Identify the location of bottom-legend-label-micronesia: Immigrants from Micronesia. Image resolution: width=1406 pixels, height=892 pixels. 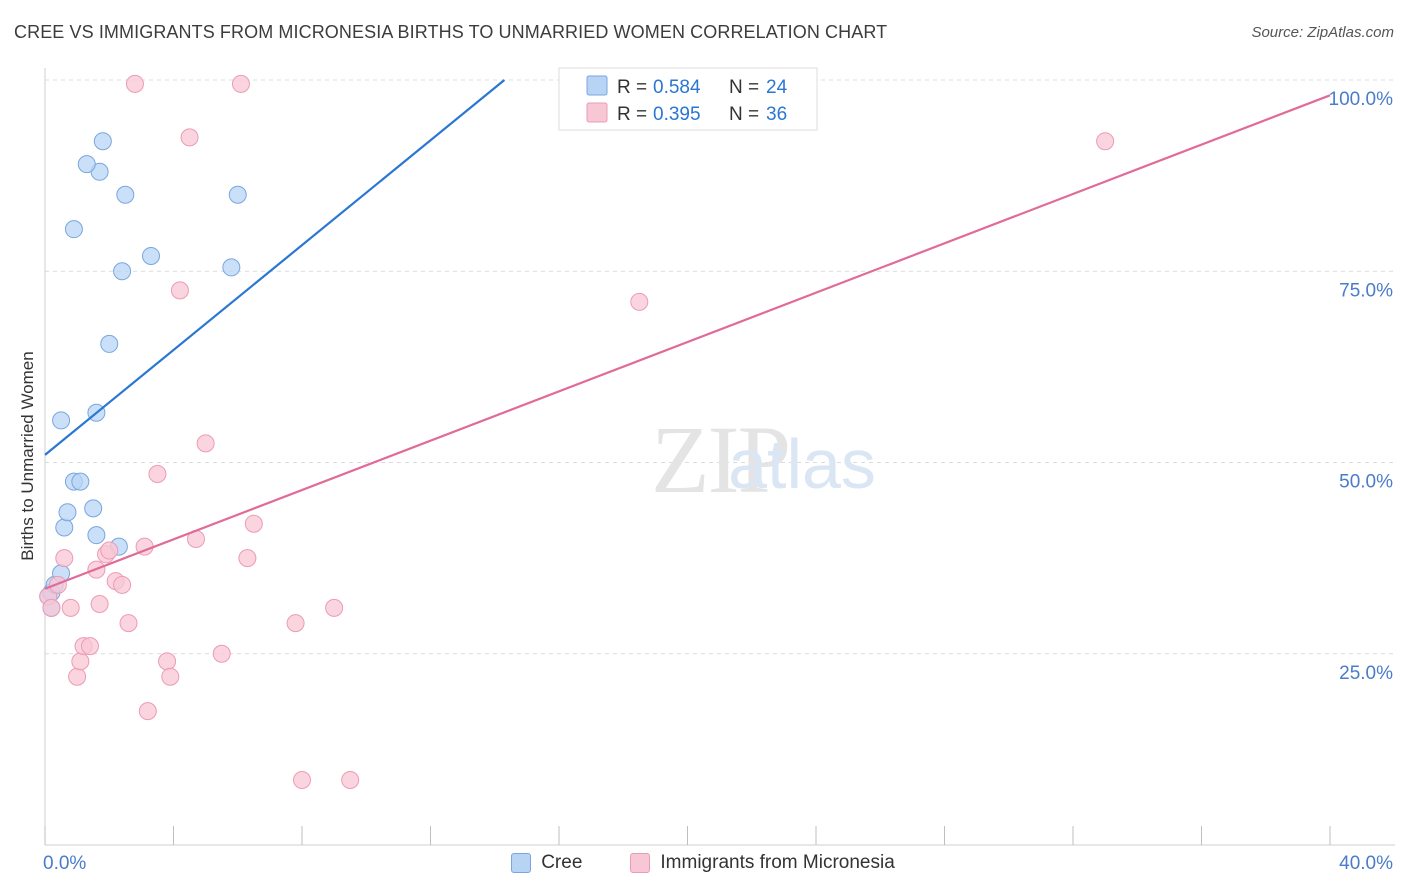
(777, 862).